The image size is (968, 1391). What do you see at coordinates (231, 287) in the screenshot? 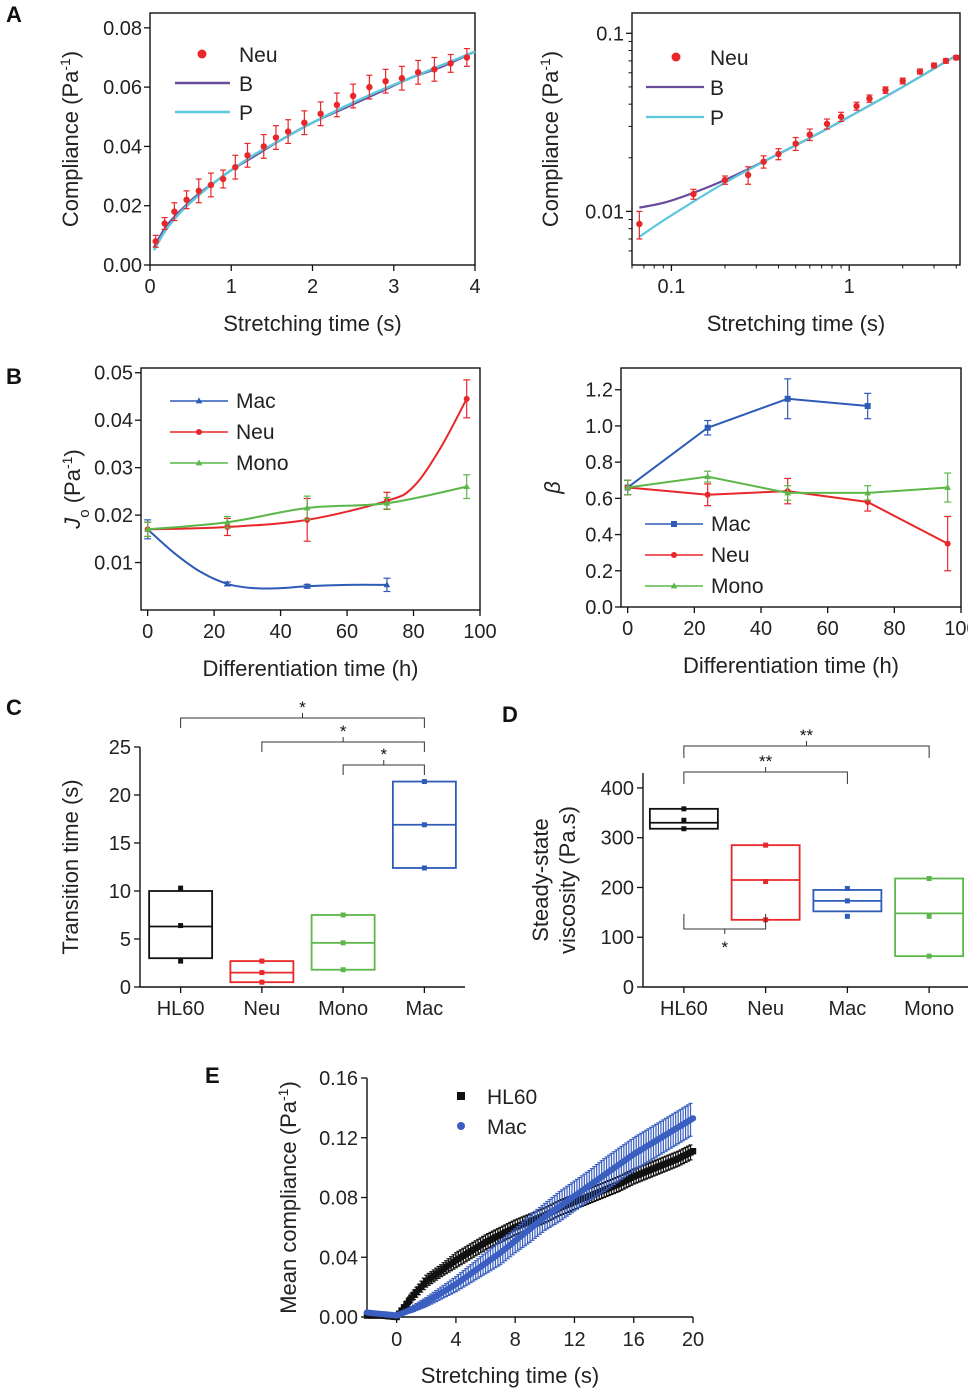
I see `x-tick-label: 1` at bounding box center [231, 287].